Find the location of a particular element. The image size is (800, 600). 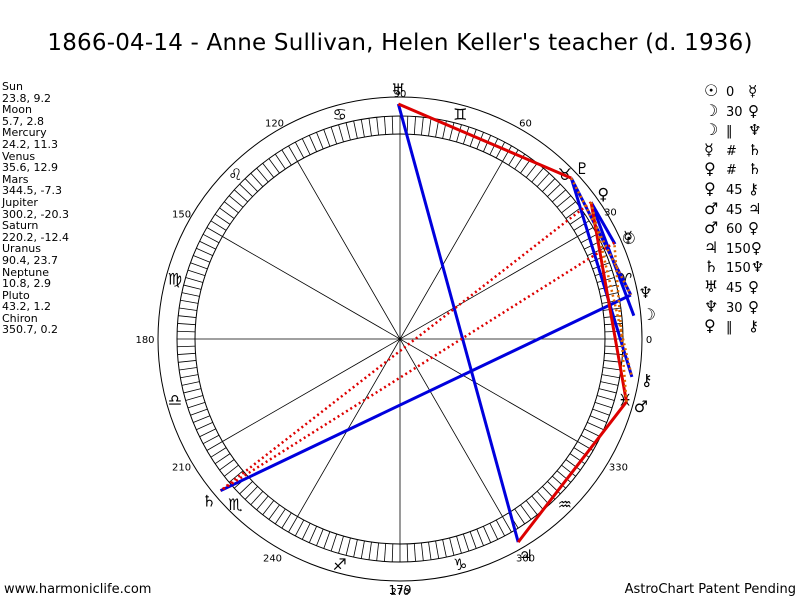

planet-value: 220.2, -12.4 is located at coordinates (35, 237).